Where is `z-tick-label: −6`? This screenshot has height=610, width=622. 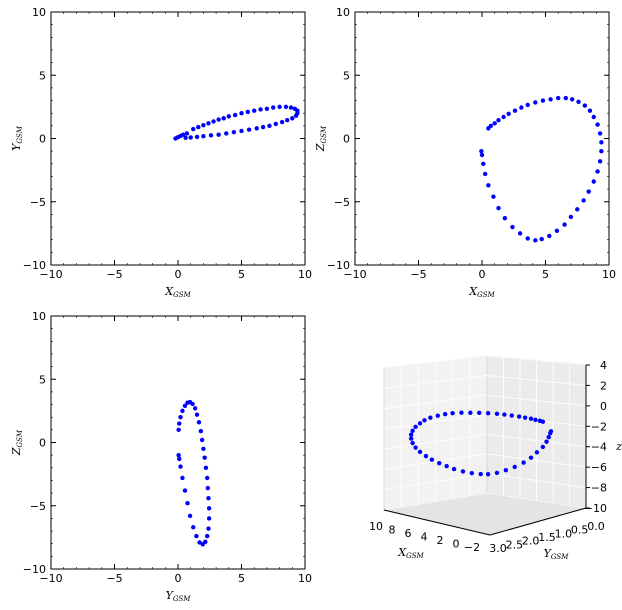 z-tick-label: −6 is located at coordinates (599, 467).